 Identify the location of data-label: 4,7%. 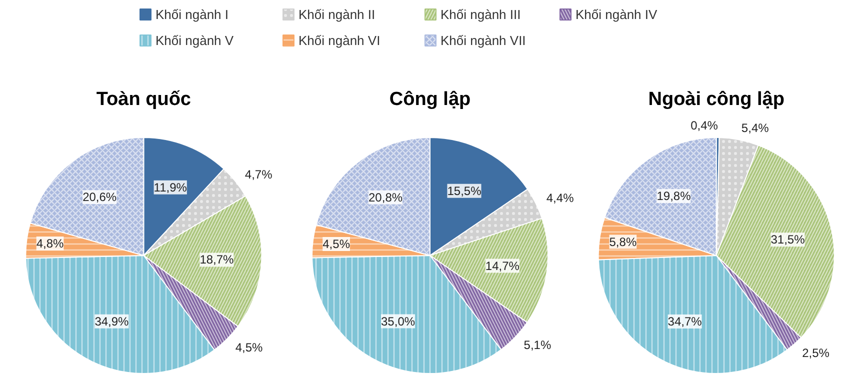
(258, 174).